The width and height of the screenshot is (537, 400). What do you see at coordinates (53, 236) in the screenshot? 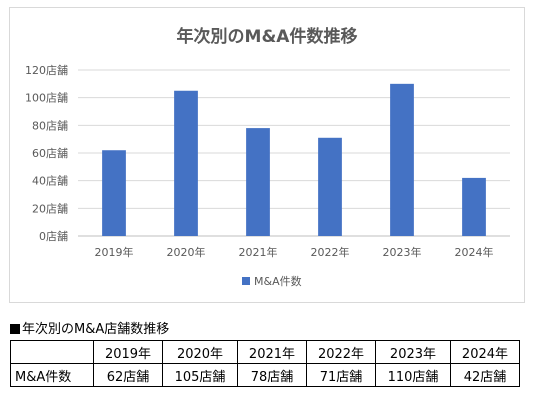
I see `y-tick-label: 0店舗` at bounding box center [53, 236].